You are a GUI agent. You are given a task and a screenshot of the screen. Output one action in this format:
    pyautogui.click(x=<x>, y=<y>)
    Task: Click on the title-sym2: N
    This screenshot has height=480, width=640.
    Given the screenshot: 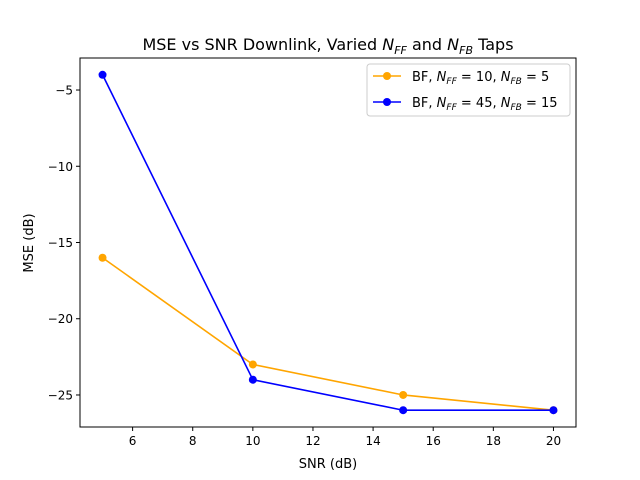 What is the action you would take?
    pyautogui.click(x=453, y=44)
    